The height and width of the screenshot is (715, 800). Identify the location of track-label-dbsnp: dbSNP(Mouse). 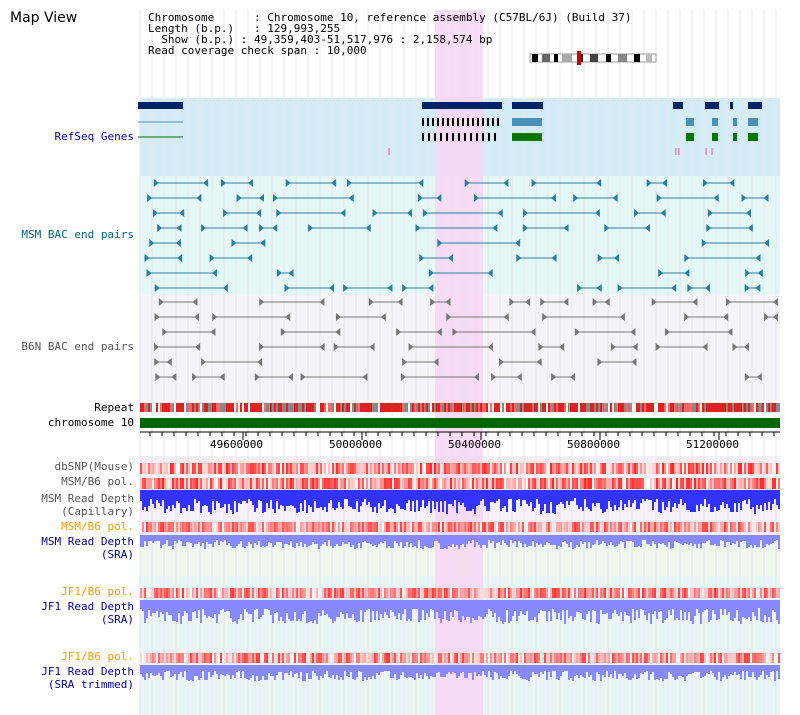
(94, 466).